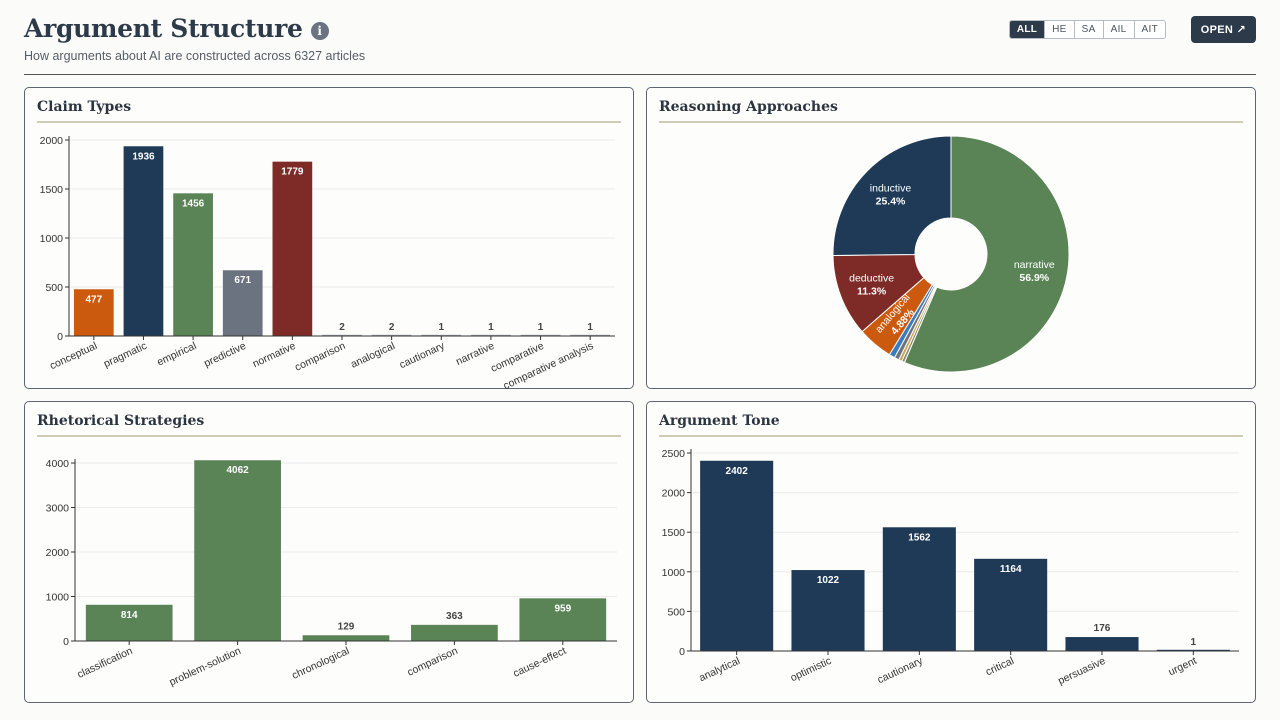 This screenshot has height=720, width=1280. Describe the element at coordinates (292, 248) in the screenshot. I see `bar-normative` at that location.